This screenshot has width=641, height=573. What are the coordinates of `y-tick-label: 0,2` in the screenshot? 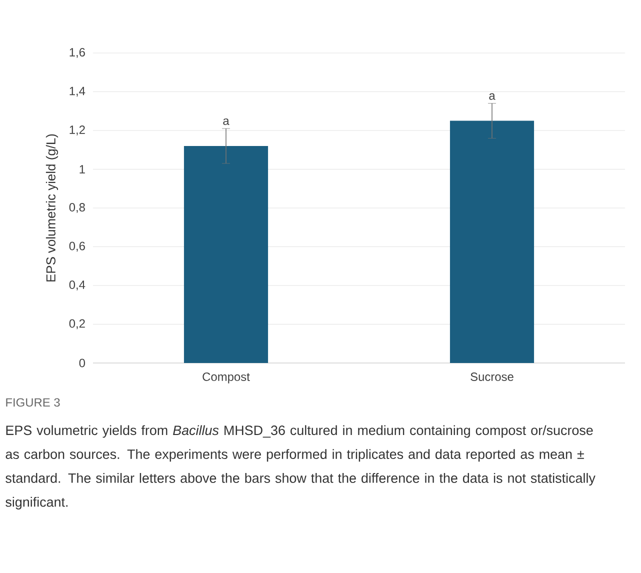 It's located at (77, 324).